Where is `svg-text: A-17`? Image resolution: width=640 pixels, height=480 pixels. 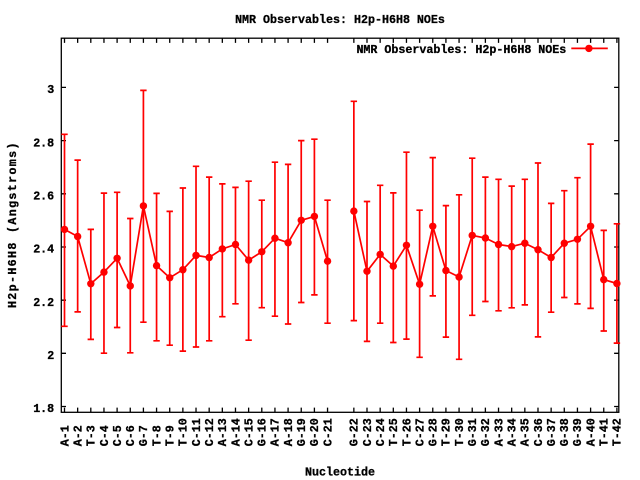
svg-text: A-17 is located at coordinates (276, 432).